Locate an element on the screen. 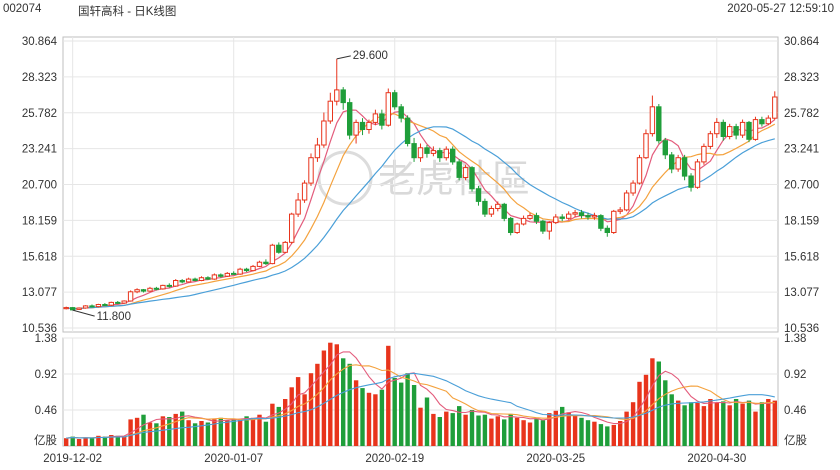  price-tick-right: 20.700 is located at coordinates (801, 186).